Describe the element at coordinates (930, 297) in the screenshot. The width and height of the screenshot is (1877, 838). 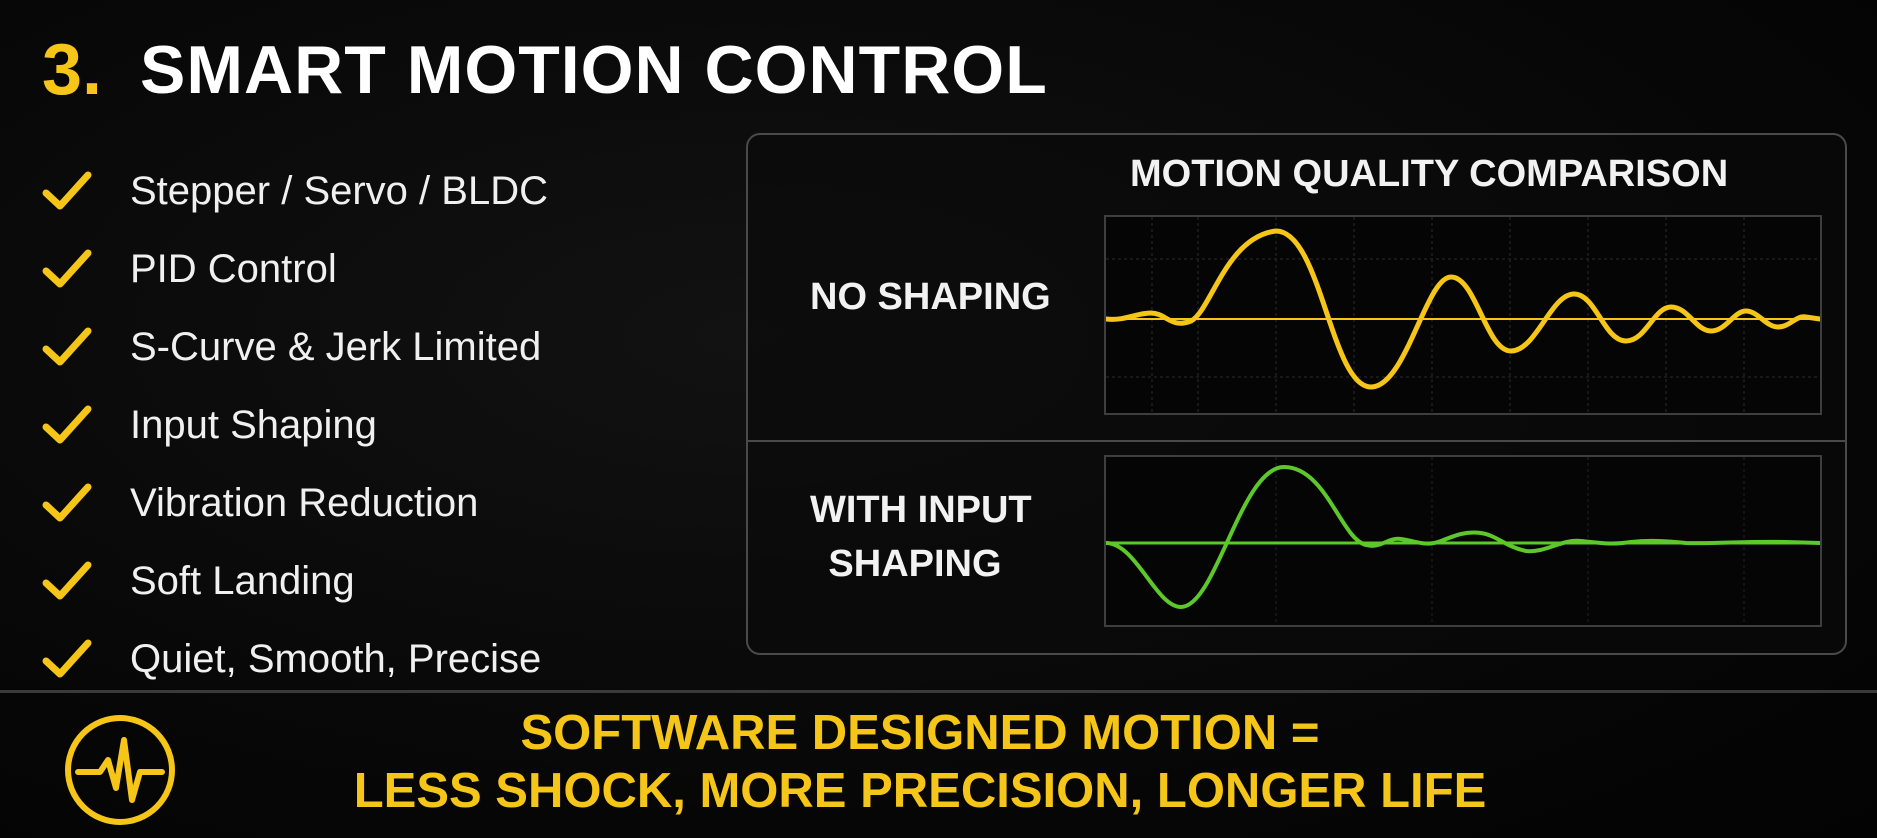
I see `no-shaping-label: NO SHAPING` at that location.